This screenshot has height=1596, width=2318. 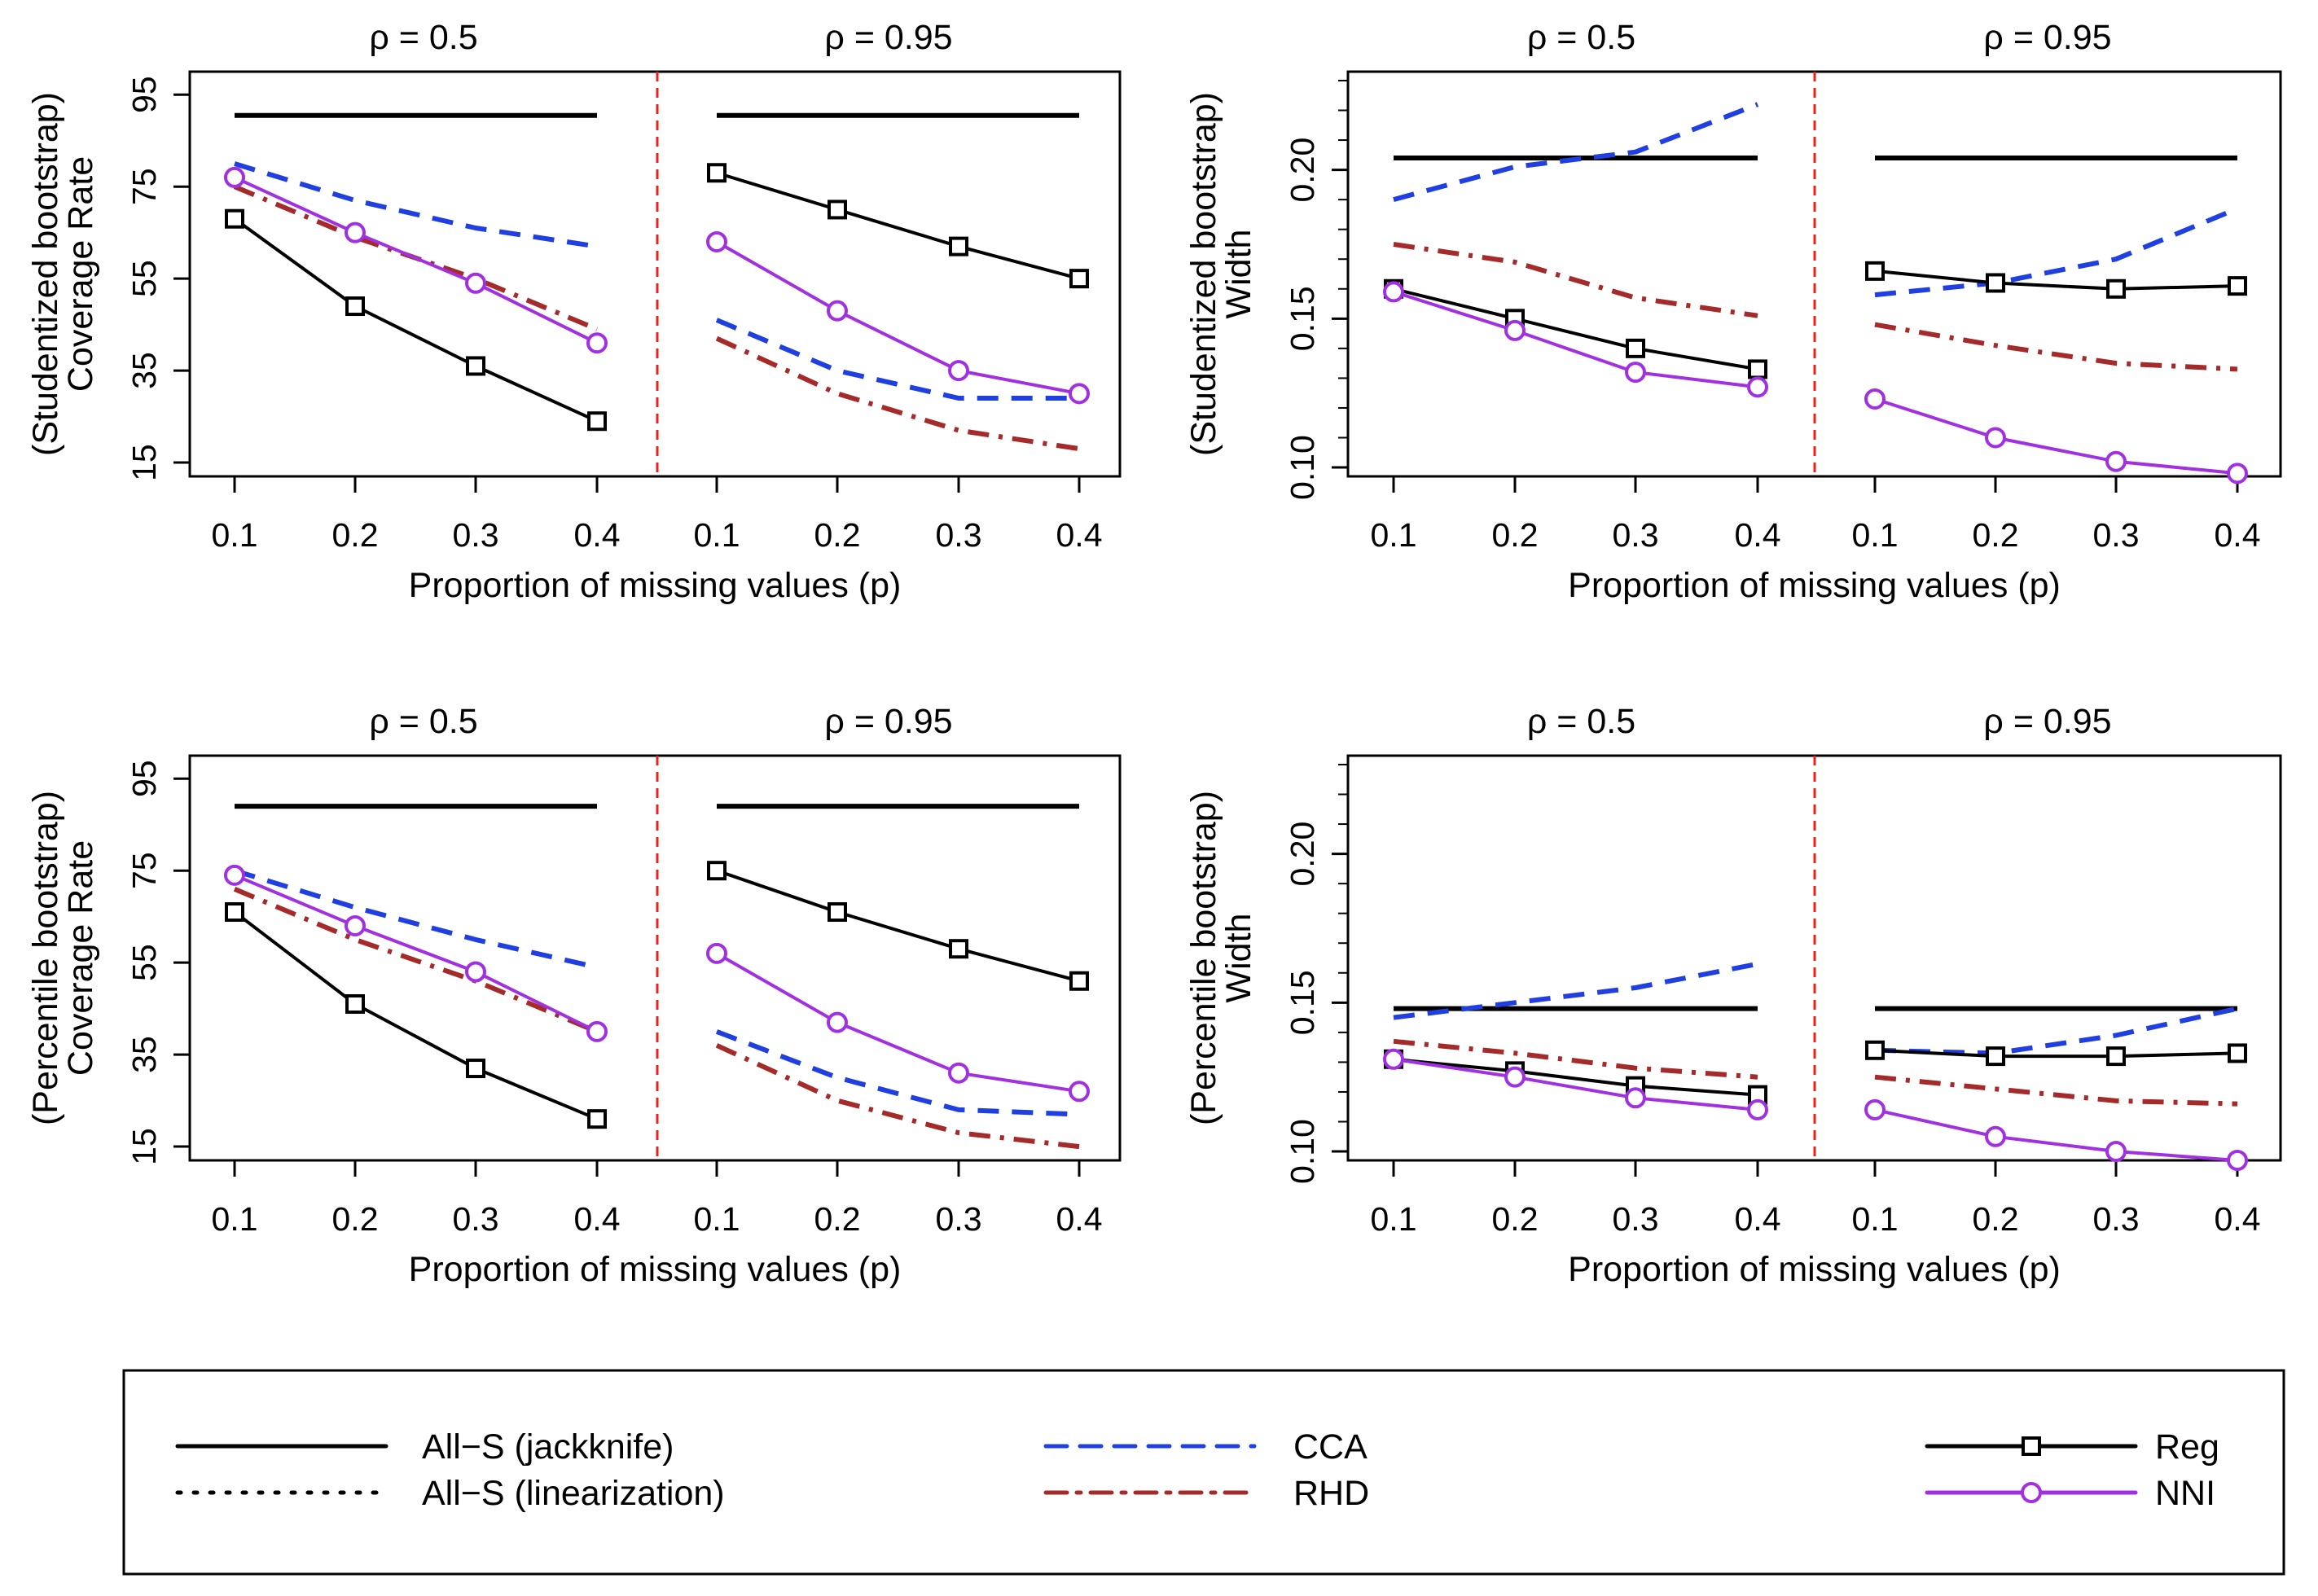 What do you see at coordinates (144, 186) in the screenshot?
I see `y-tick-label: 75` at bounding box center [144, 186].